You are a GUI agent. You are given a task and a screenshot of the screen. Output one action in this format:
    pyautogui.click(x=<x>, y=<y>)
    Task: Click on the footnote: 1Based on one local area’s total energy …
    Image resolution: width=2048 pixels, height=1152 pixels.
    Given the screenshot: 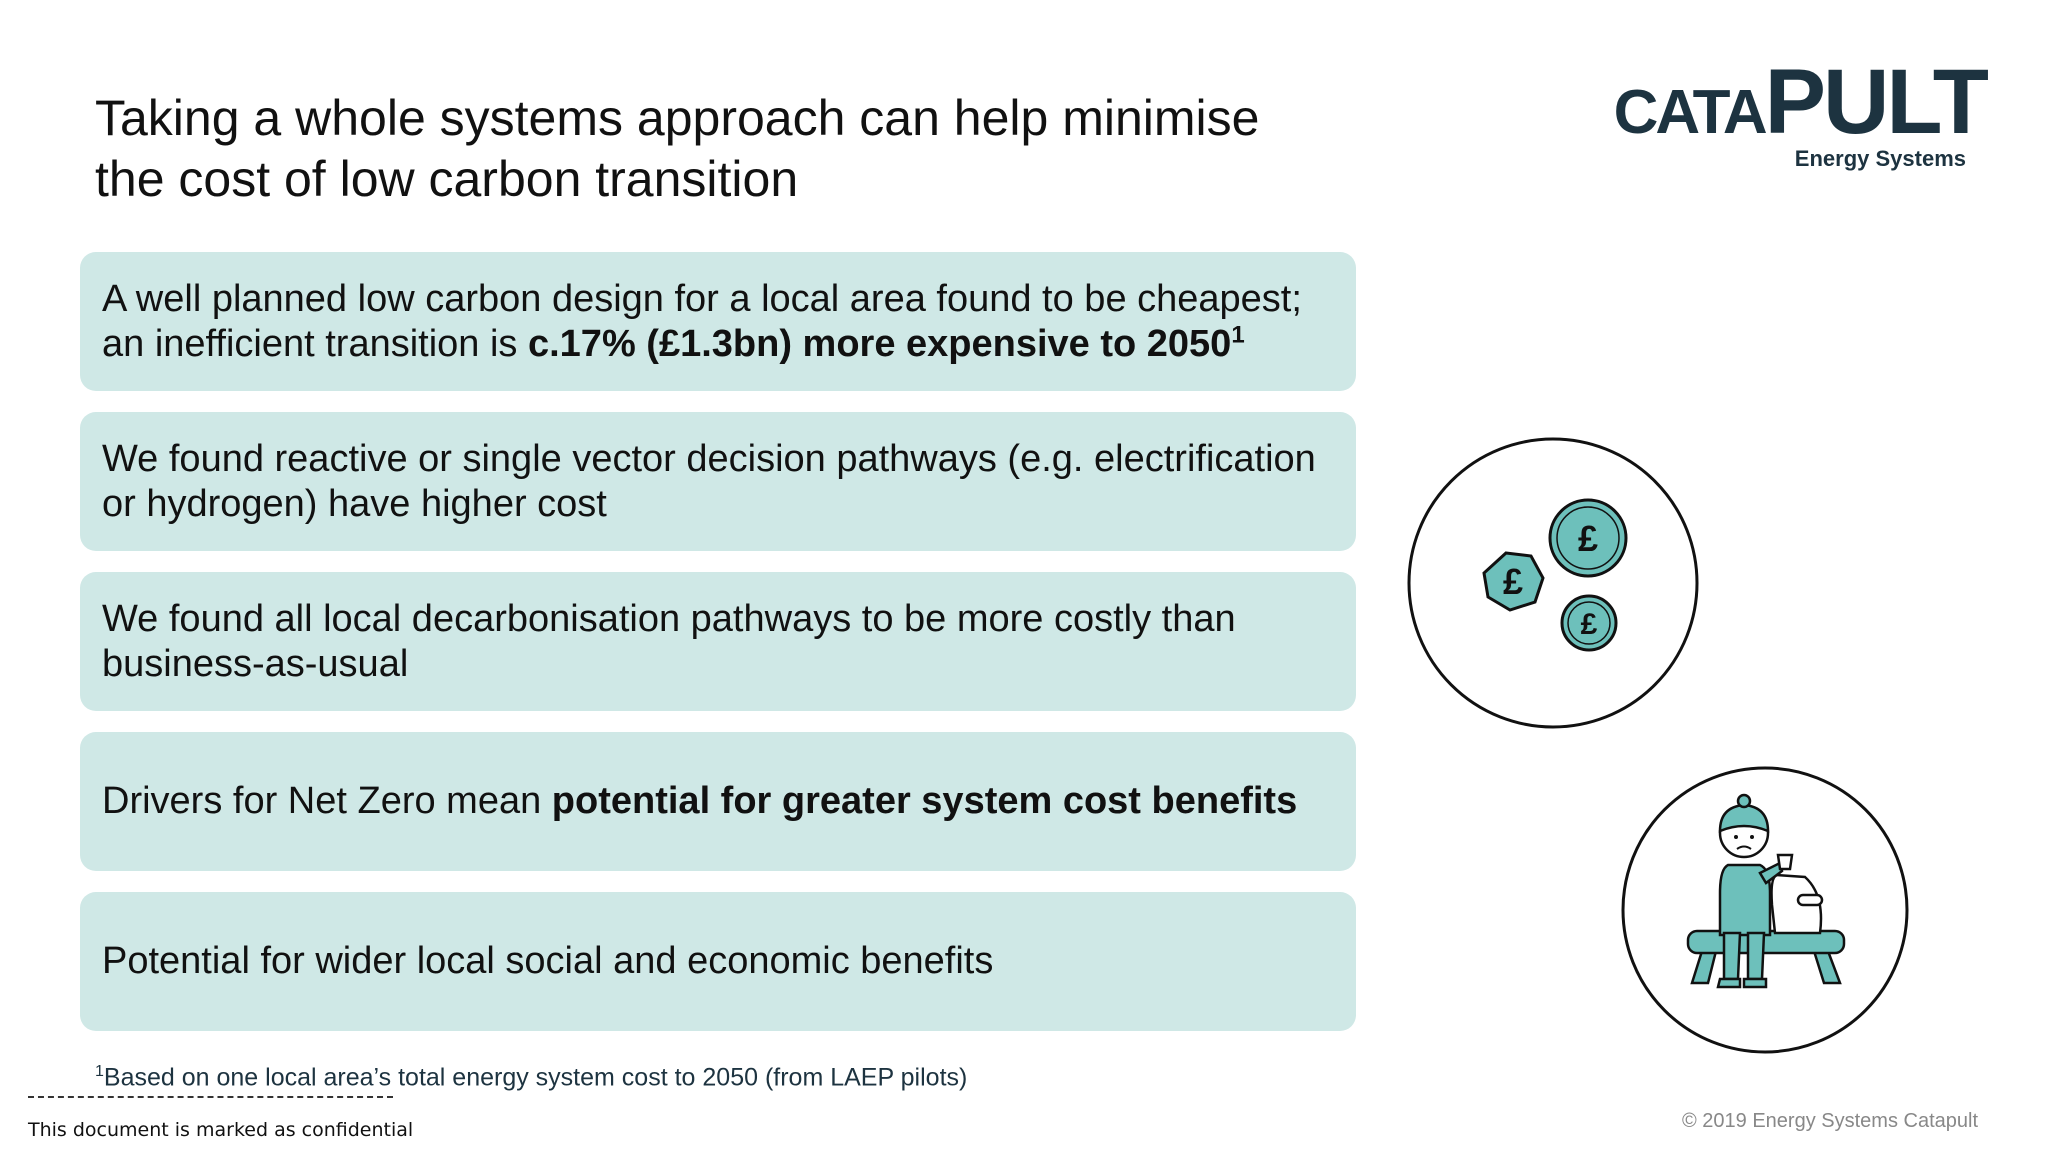 What is the action you would take?
    pyautogui.click(x=531, y=1077)
    